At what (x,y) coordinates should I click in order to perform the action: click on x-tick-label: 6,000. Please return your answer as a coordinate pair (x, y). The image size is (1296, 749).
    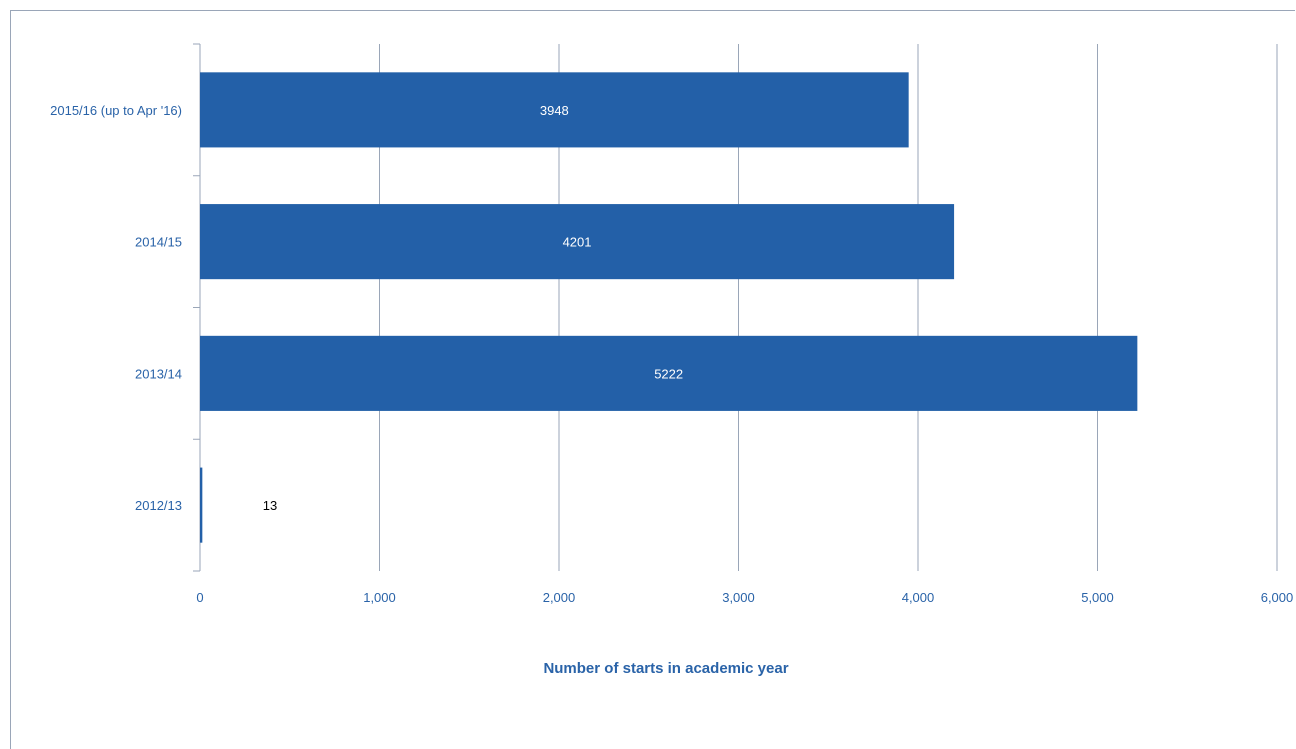
    Looking at the image, I should click on (1277, 597).